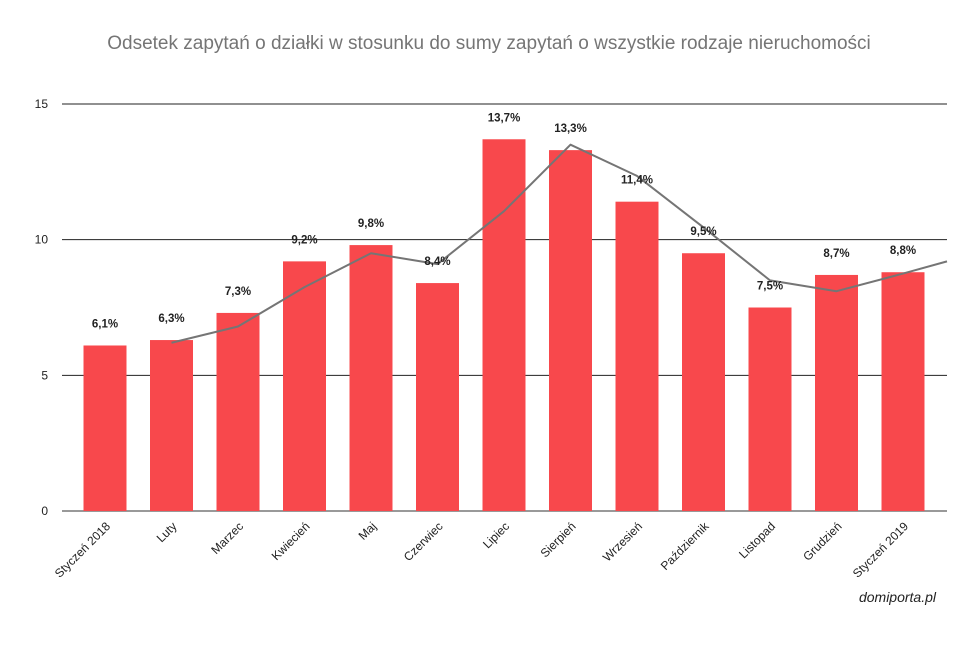  I want to click on x-tick-label: Styczeń 2018, so click(83, 550).